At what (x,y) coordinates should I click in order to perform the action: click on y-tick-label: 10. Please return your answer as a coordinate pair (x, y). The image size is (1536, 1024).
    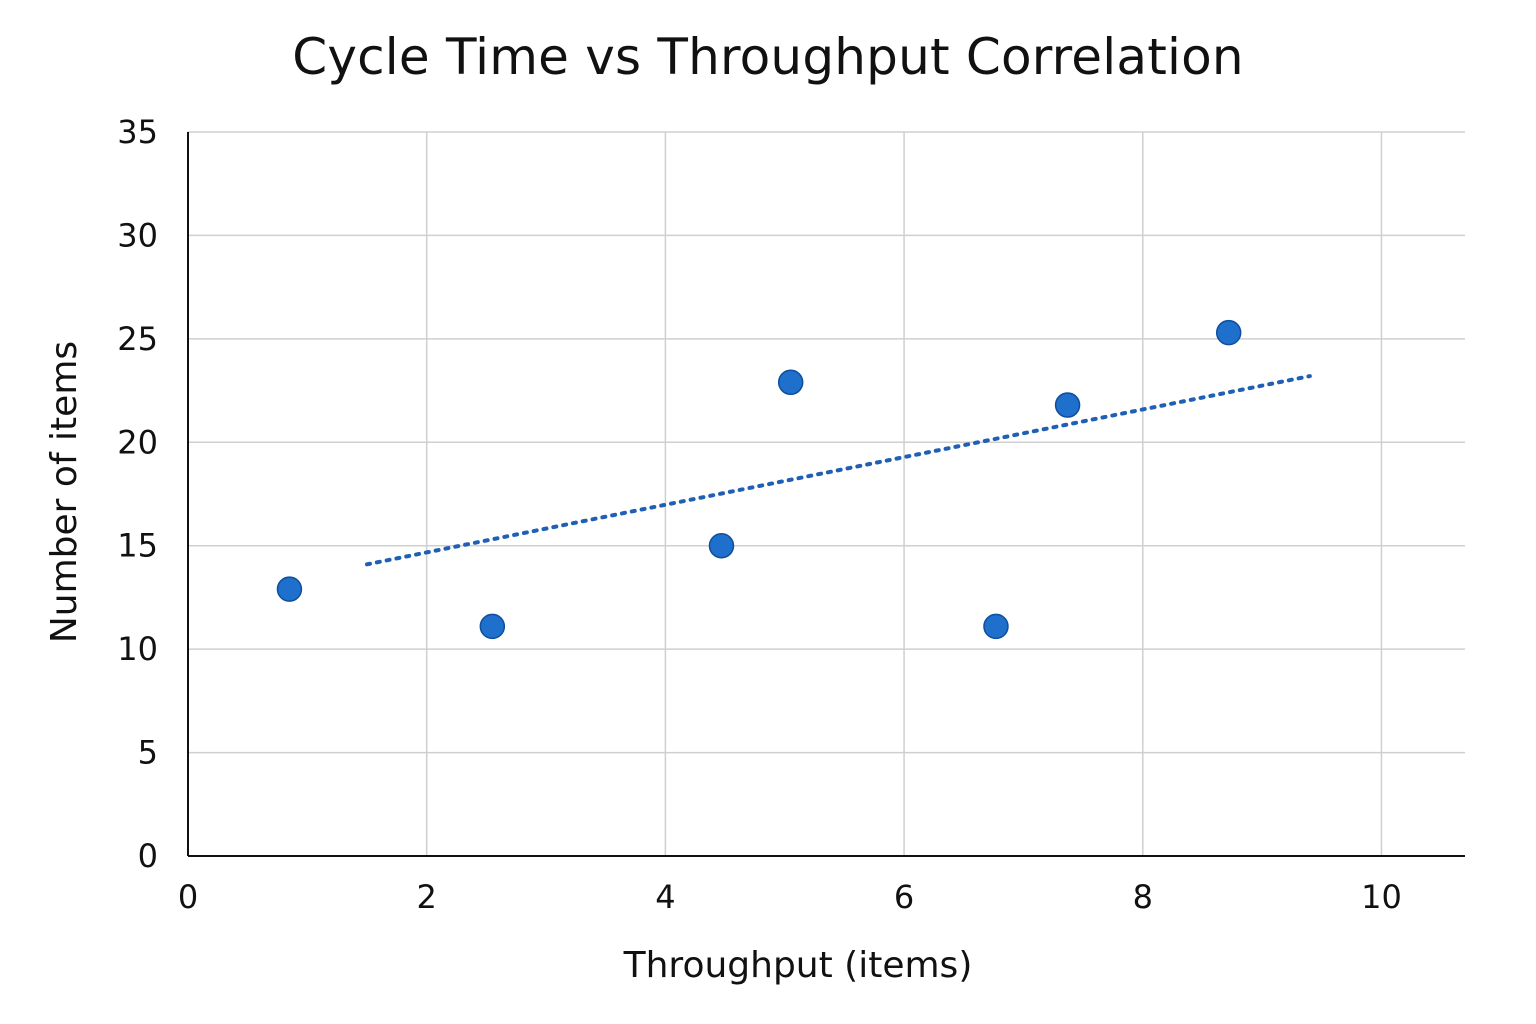
    Looking at the image, I should click on (137, 649).